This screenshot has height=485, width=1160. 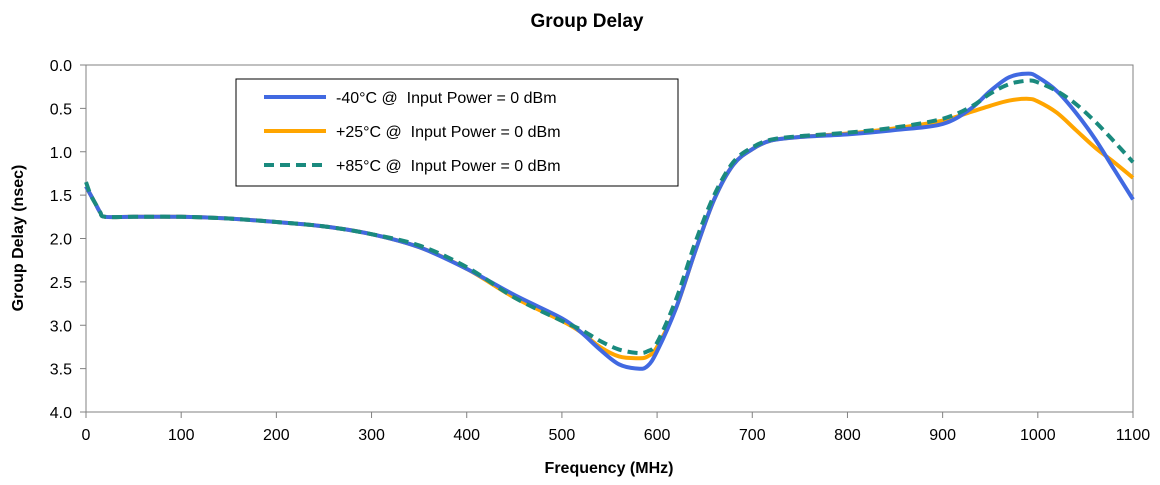 What do you see at coordinates (61, 413) in the screenshot?
I see `y-tick-label: 4.0` at bounding box center [61, 413].